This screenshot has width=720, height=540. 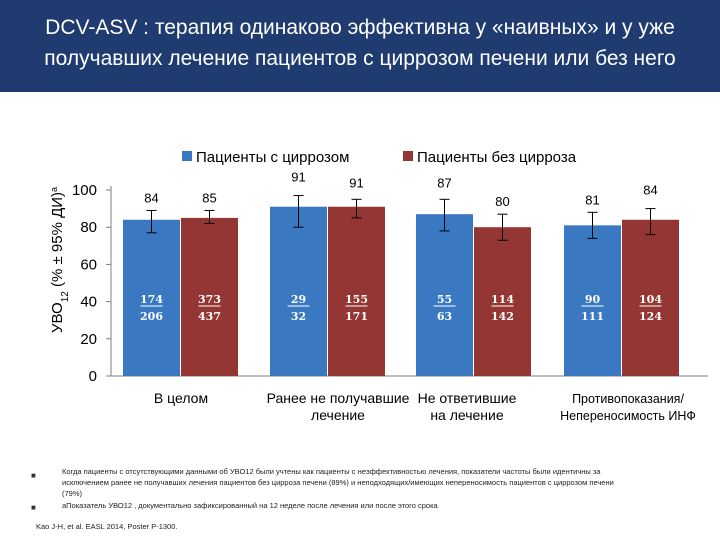 I want to click on y-tick-label: 100, so click(x=84, y=190).